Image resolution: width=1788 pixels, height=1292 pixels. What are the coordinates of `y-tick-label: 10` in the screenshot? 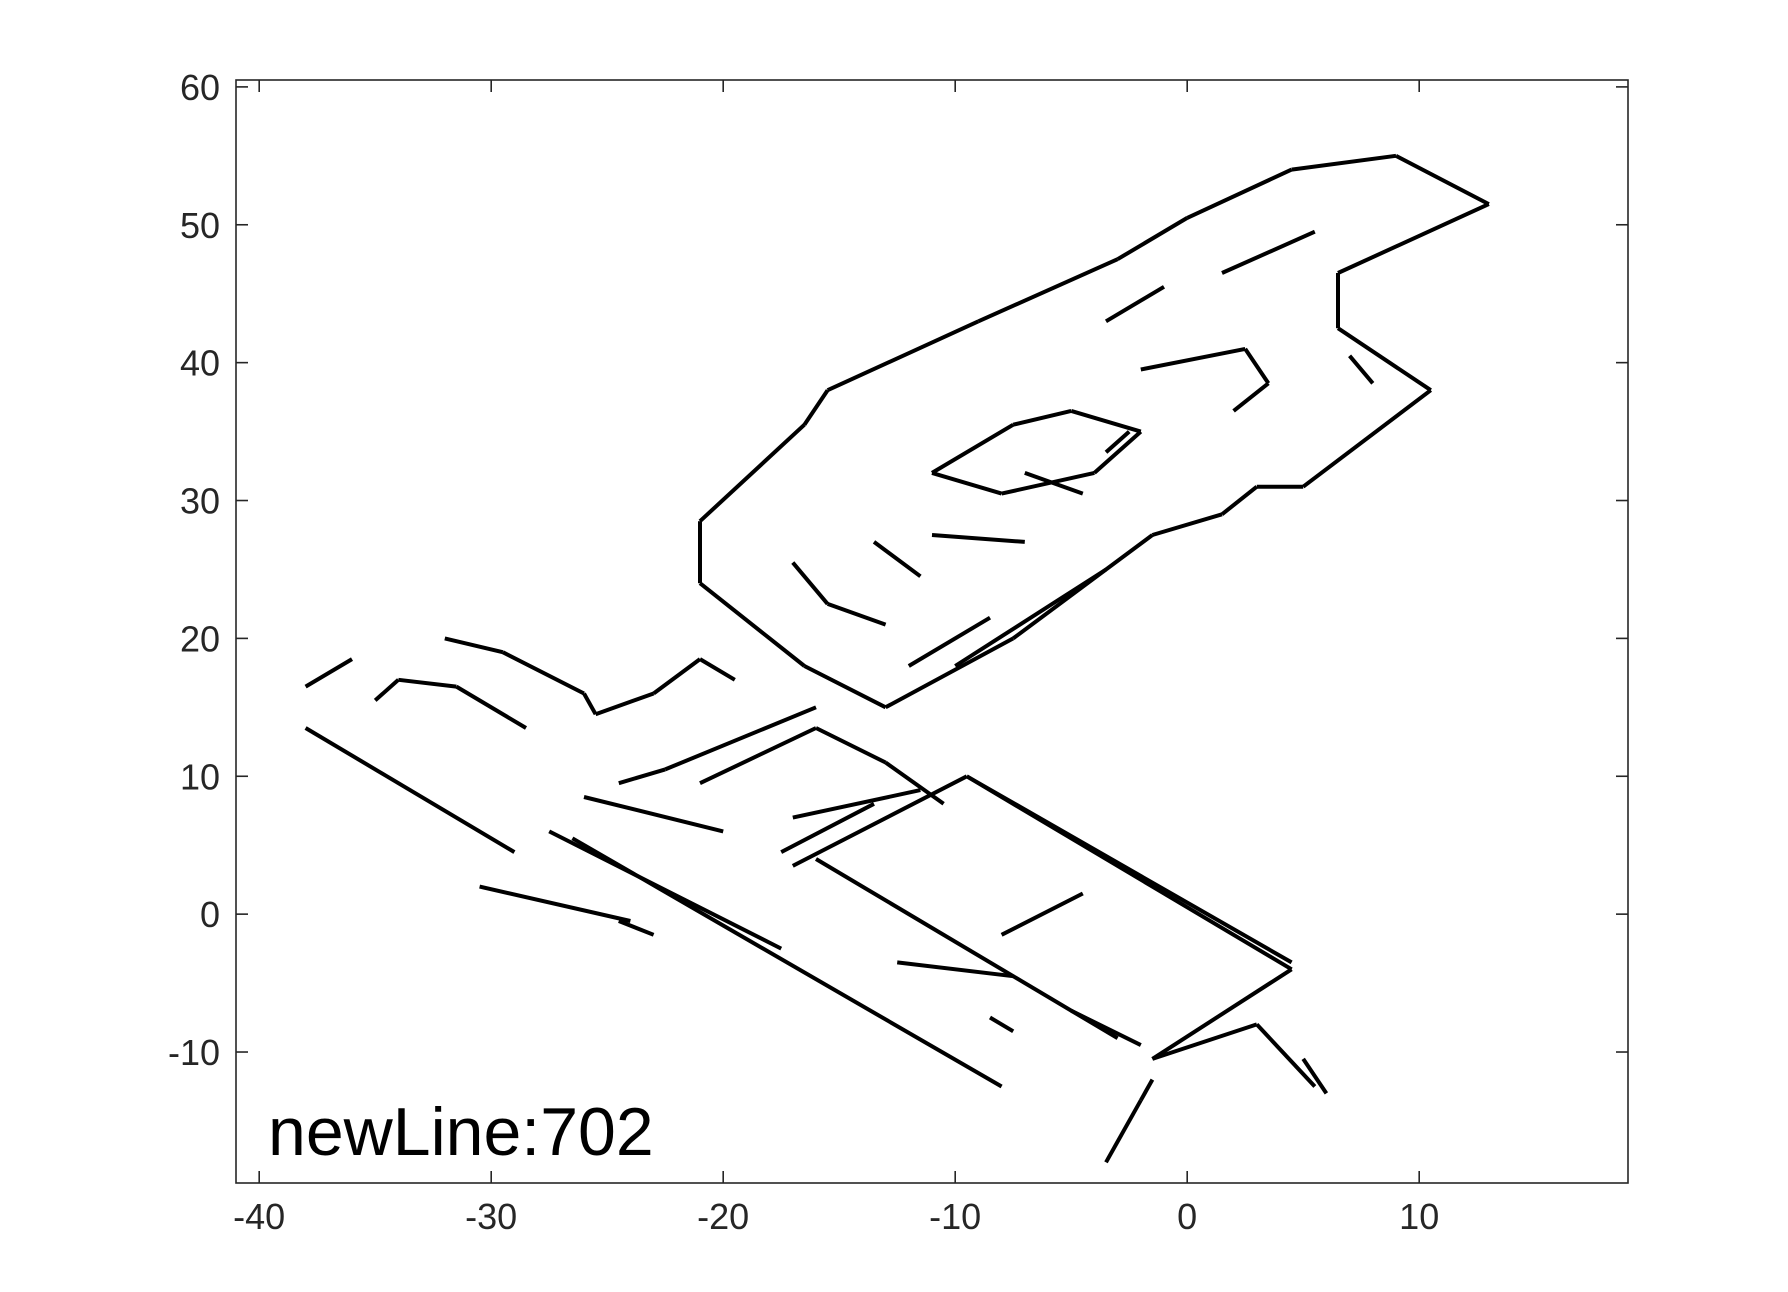 It's located at (200, 776).